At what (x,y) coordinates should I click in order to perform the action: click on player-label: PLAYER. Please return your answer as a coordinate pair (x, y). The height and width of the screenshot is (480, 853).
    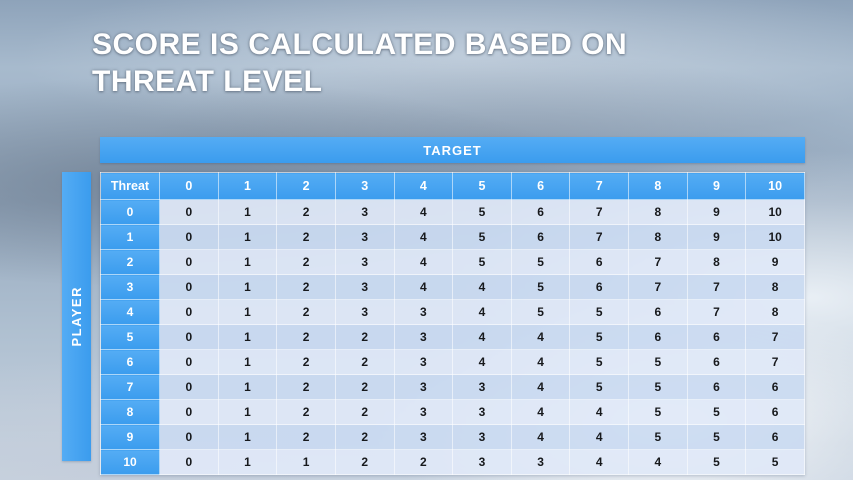
    Looking at the image, I should click on (76, 316).